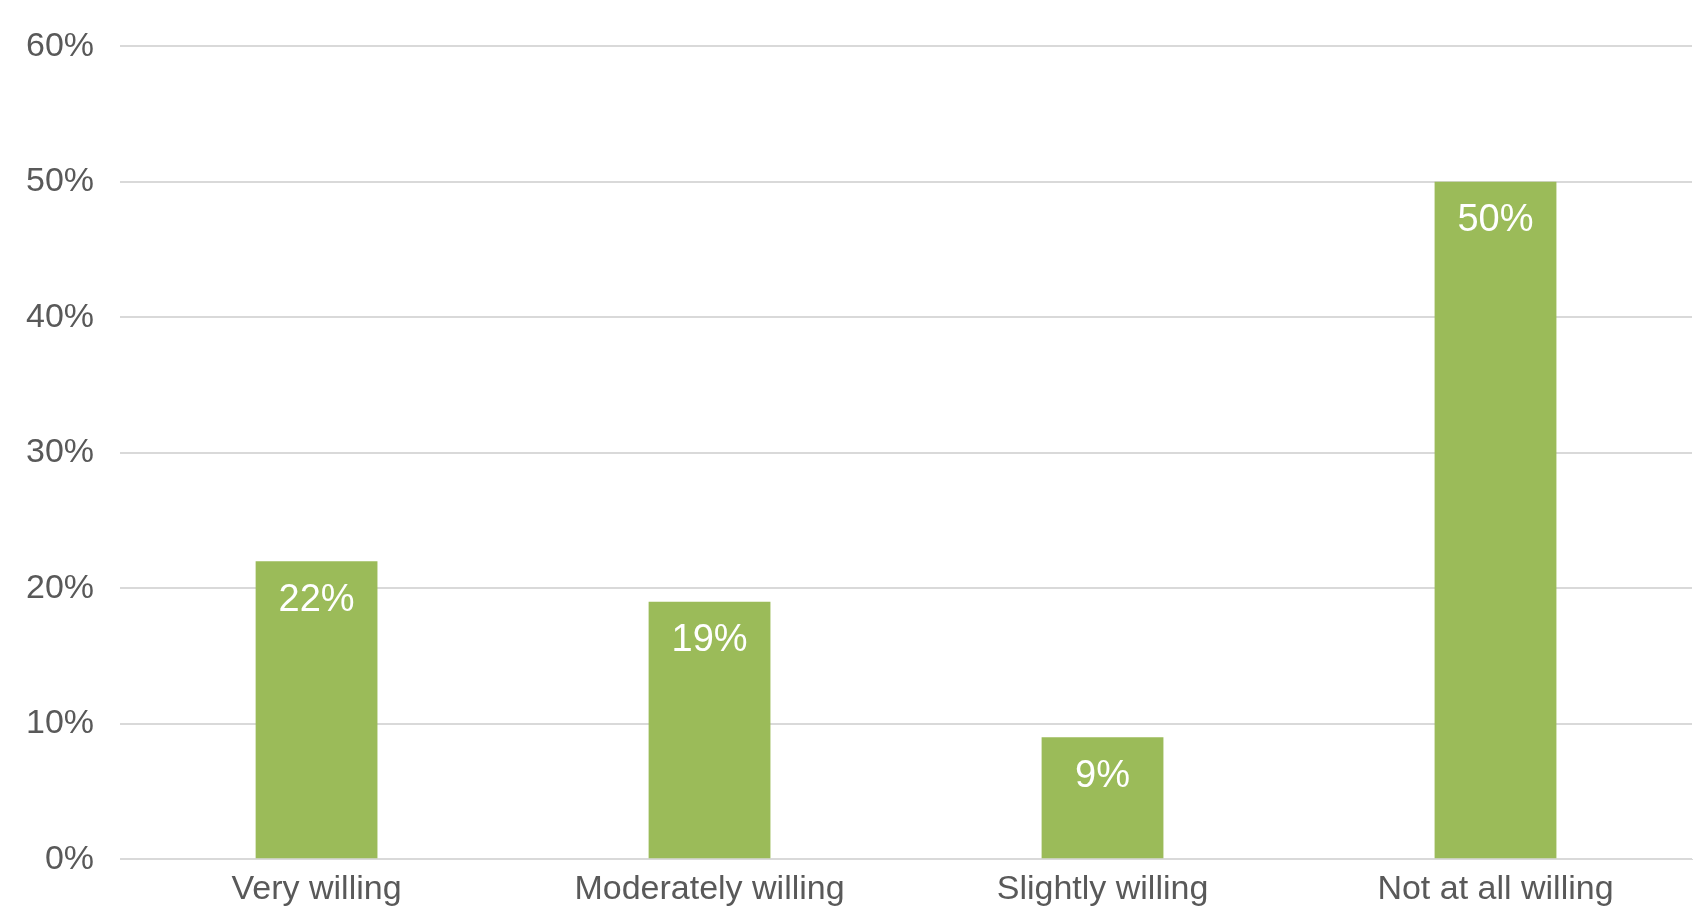 The height and width of the screenshot is (924, 1696). What do you see at coordinates (60, 721) in the screenshot?
I see `y-tick-label: 10%` at bounding box center [60, 721].